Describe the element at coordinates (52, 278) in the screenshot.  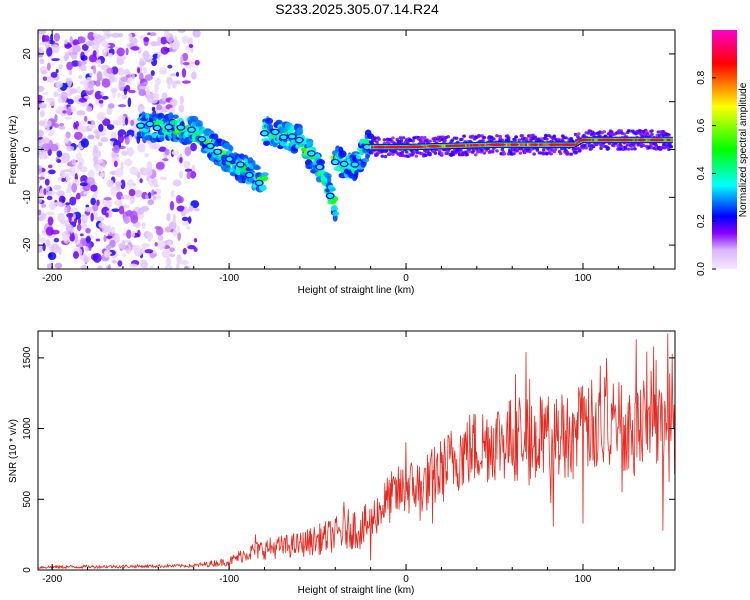
I see `spectrogram-x-tick-label: -200` at that location.